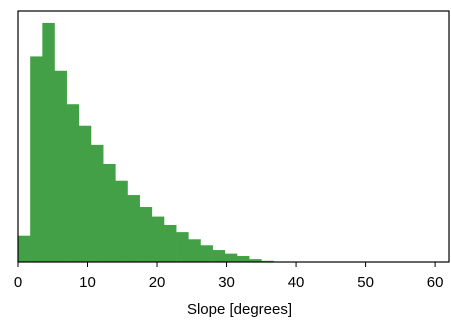 This screenshot has width=451, height=320. What do you see at coordinates (87, 282) in the screenshot?
I see `x-tick-label: 10` at bounding box center [87, 282].